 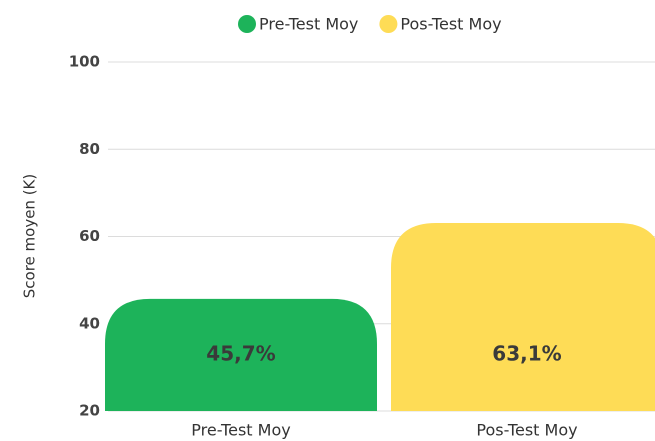 What do you see at coordinates (89, 236) in the screenshot?
I see `y-tick-label: 60` at bounding box center [89, 236].